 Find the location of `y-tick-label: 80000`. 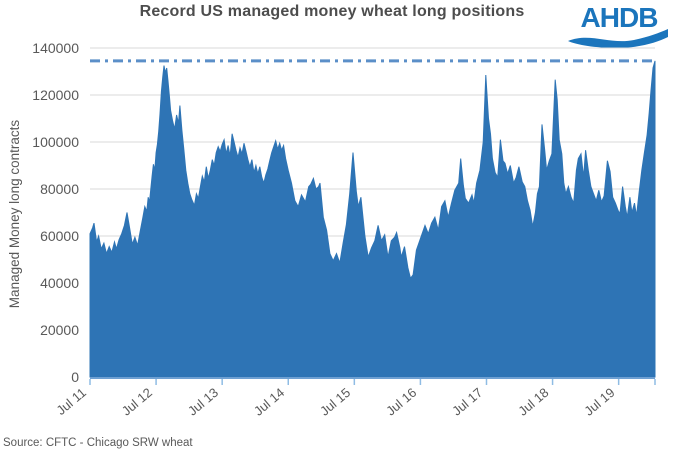

y-tick-label: 80000 is located at coordinates (59, 189).